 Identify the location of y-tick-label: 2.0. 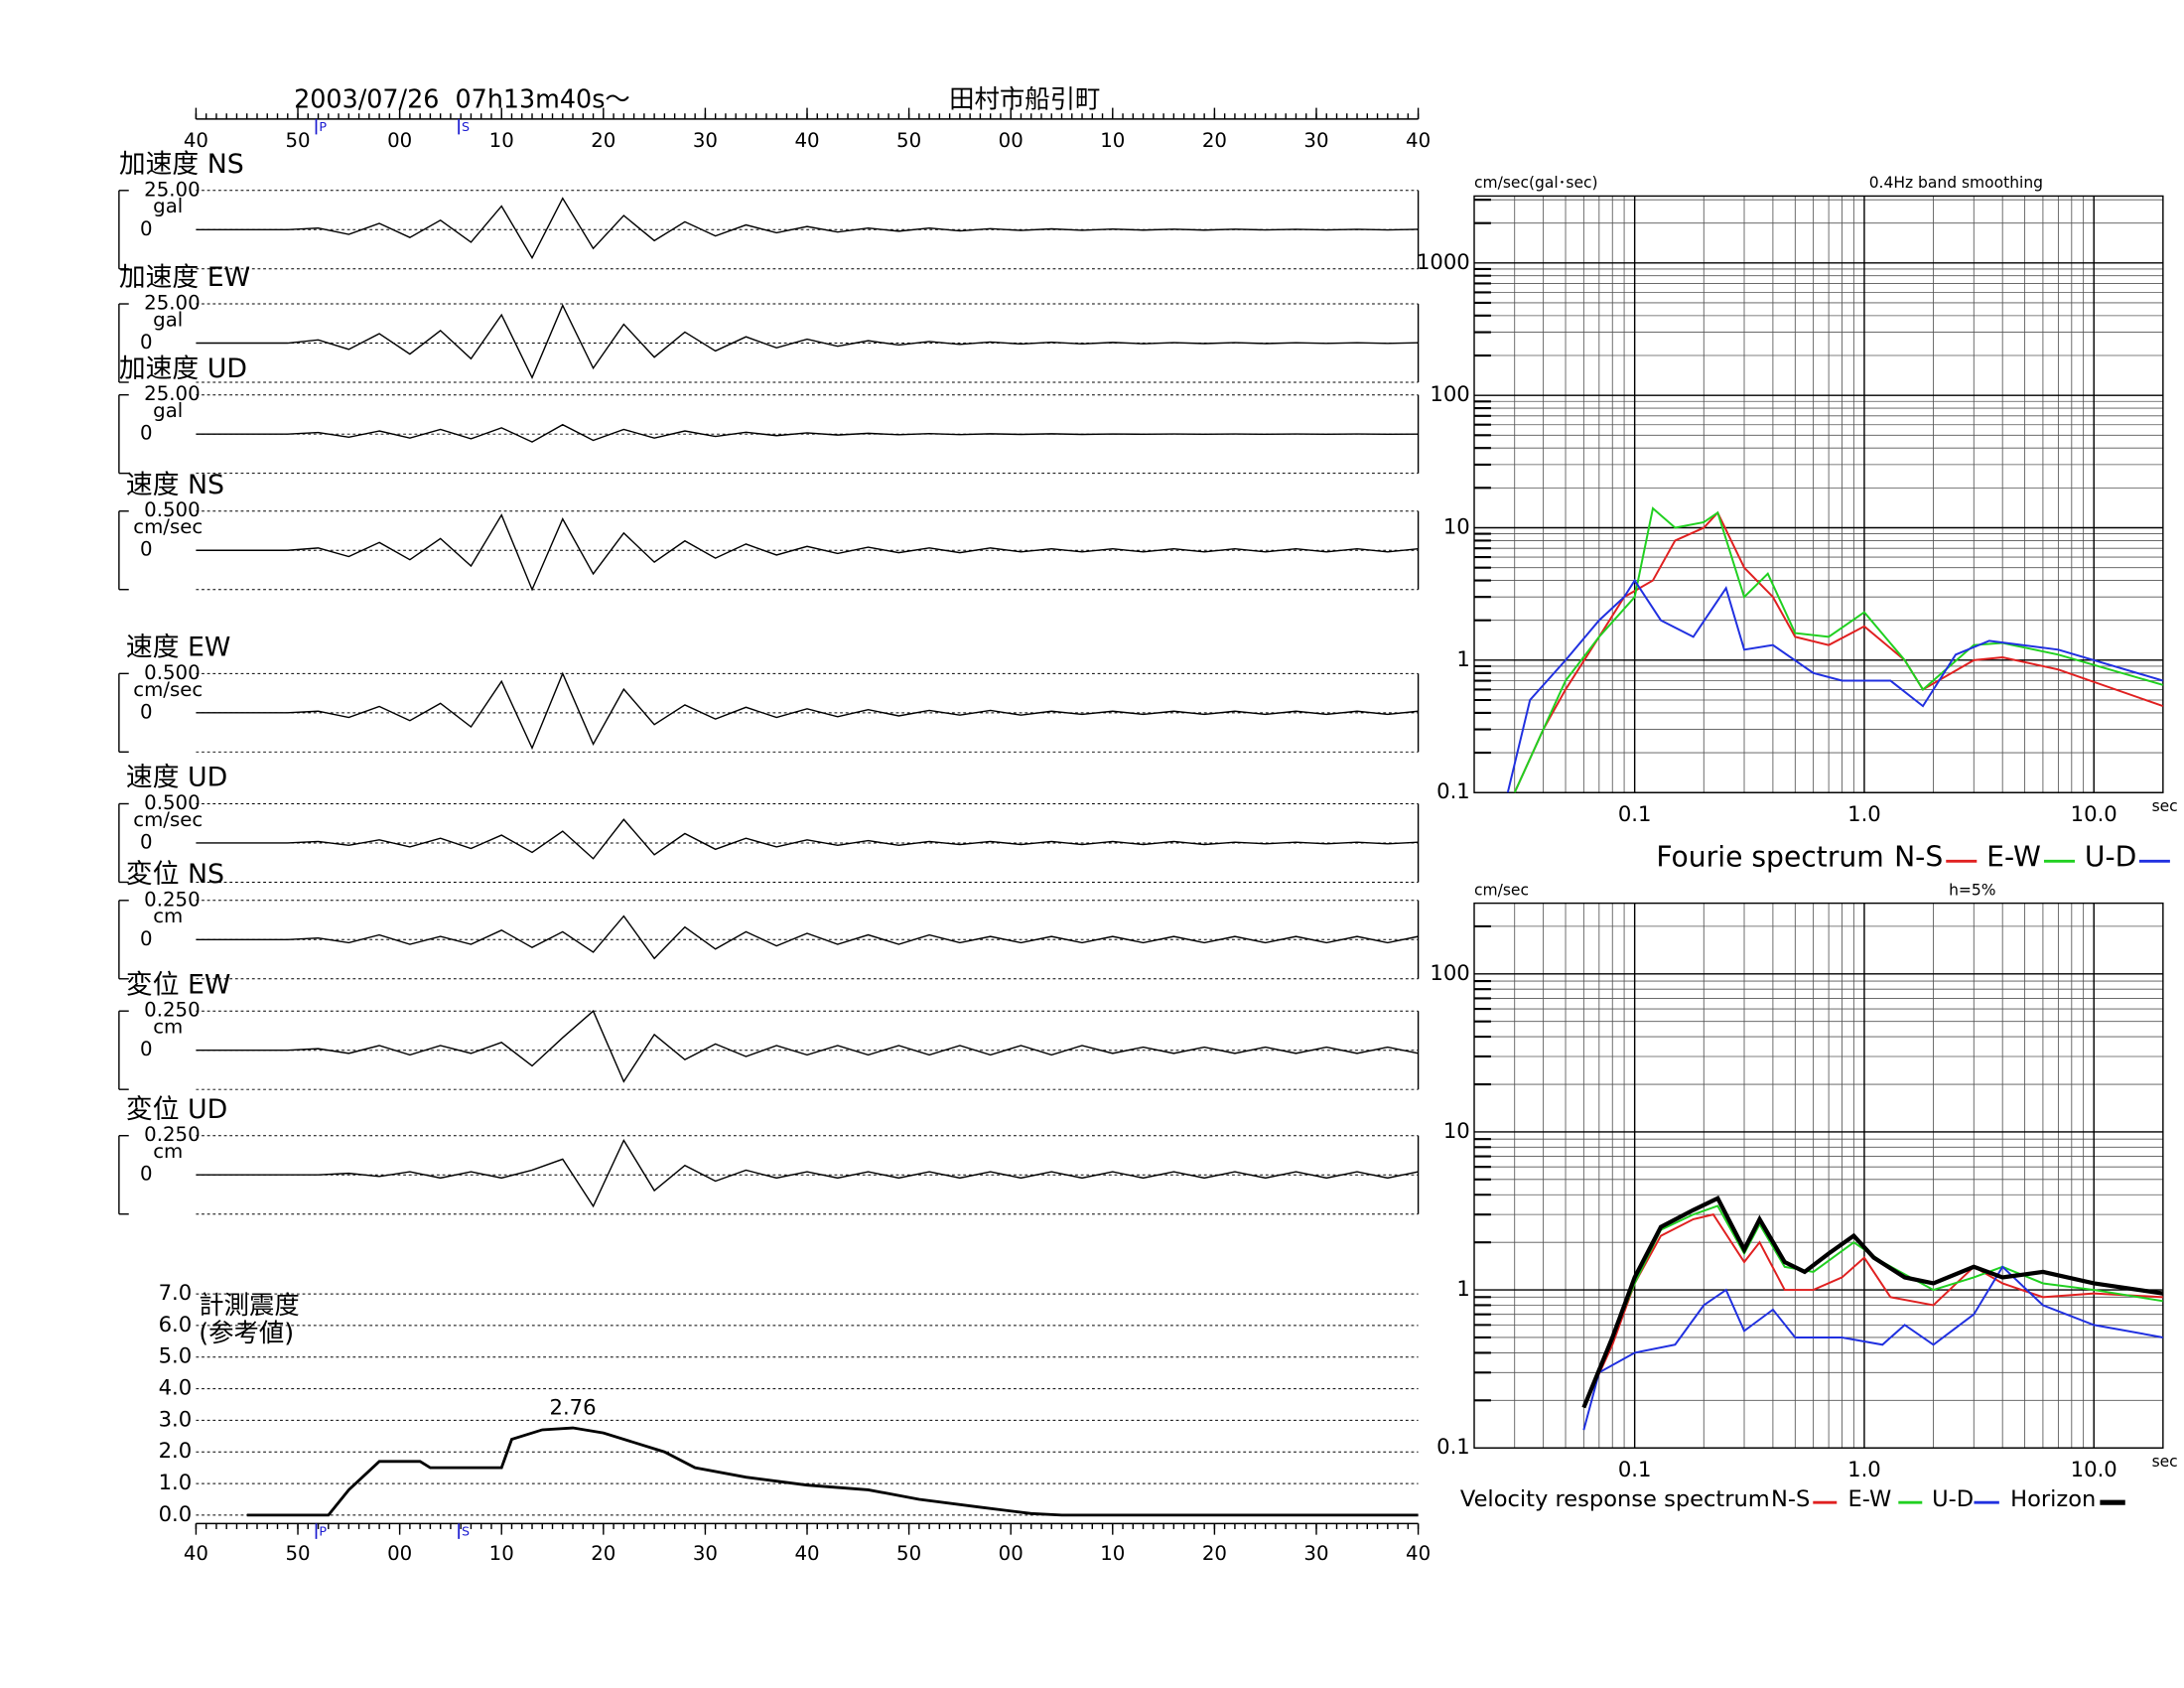
(176, 1450).